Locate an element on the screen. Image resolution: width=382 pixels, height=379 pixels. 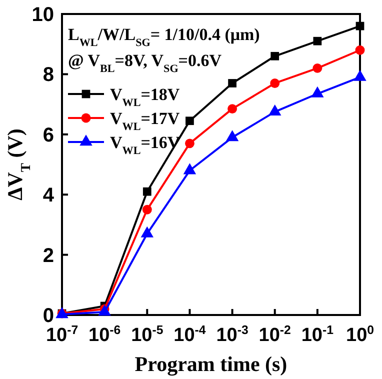
x-tick-label: 10$^{-2}$ is located at coordinates (275, 334).